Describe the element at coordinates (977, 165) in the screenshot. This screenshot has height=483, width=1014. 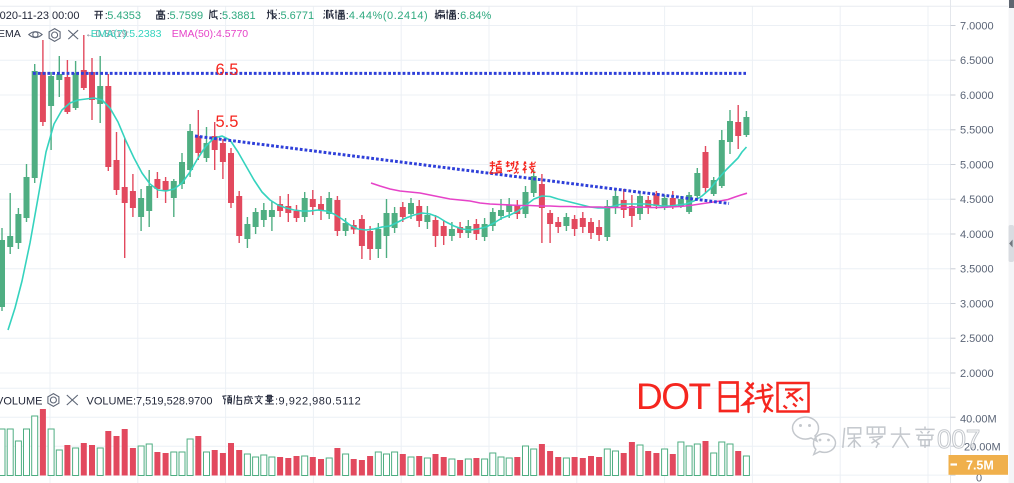
I see `svg-text: 5.0000` at that location.